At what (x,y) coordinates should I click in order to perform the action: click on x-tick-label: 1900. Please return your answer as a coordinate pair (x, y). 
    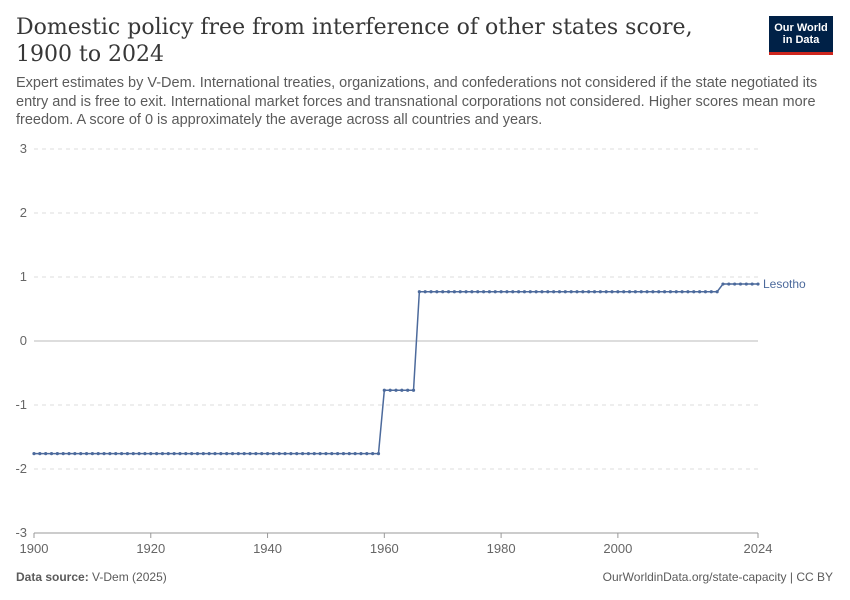
    Looking at the image, I should click on (34, 548).